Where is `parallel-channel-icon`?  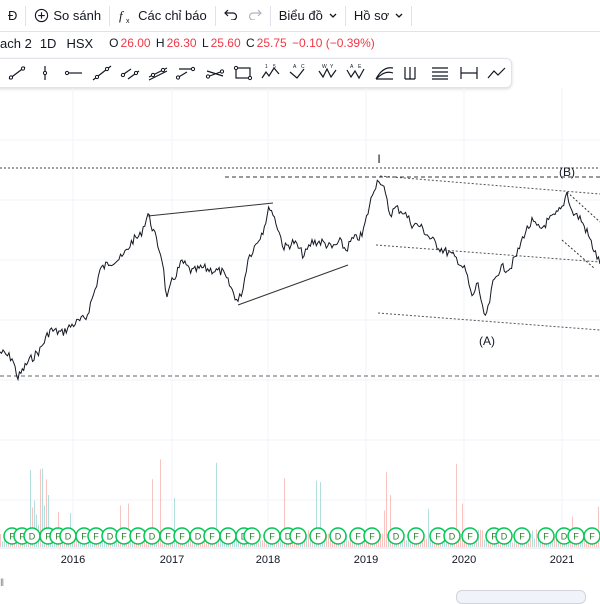 parallel-channel-icon is located at coordinates (130, 73).